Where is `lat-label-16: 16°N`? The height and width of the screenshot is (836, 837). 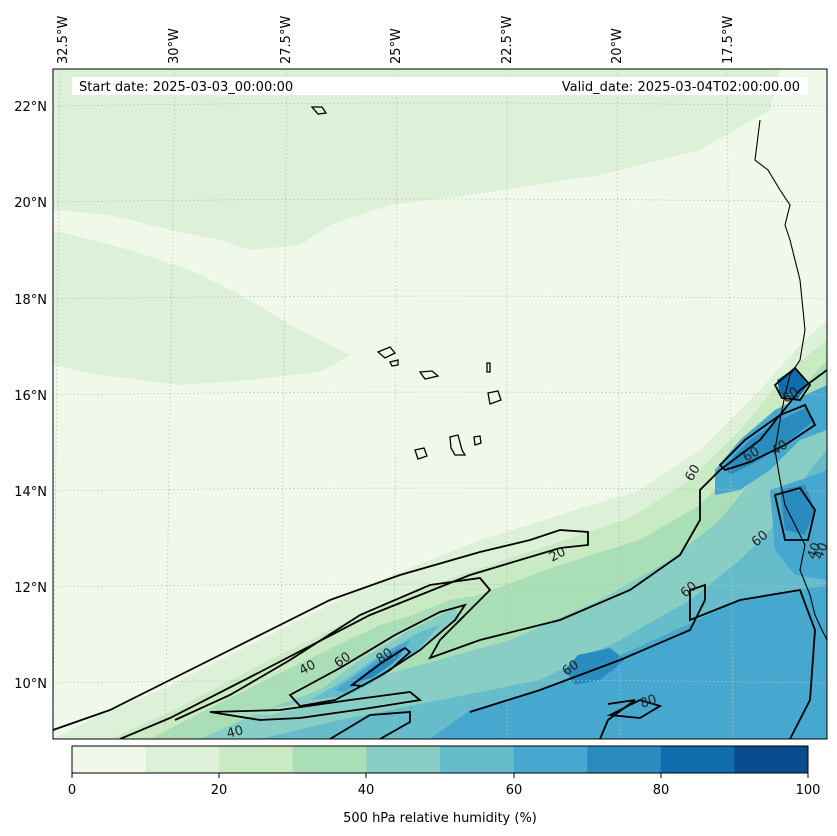
lat-label-16: 16°N is located at coordinates (30, 396).